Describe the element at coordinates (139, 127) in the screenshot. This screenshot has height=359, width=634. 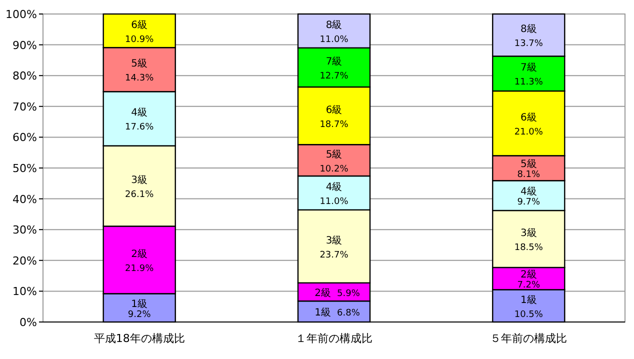
I see `data-label: 17.6%` at that location.